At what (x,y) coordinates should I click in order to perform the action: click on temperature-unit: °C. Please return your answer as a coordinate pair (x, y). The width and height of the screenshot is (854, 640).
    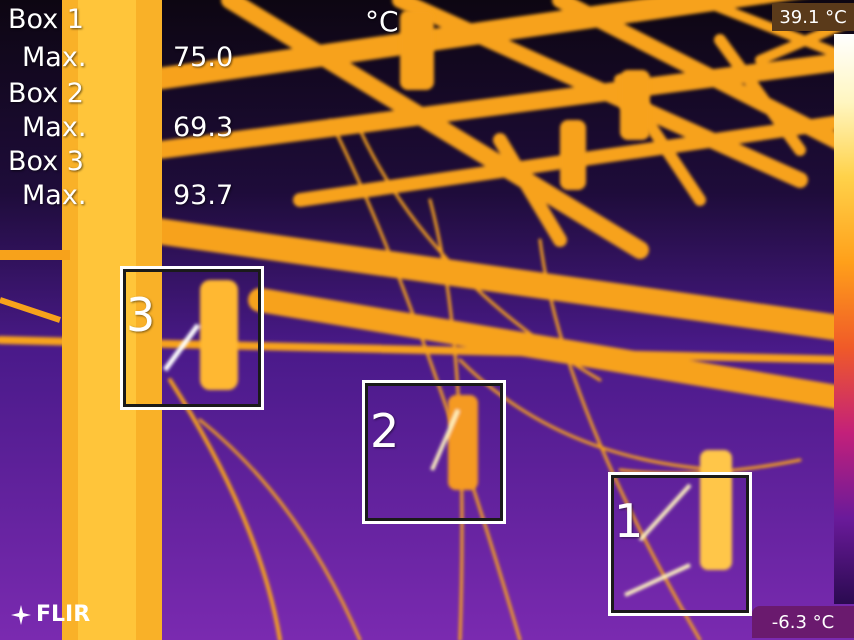
    Looking at the image, I should click on (382, 21).